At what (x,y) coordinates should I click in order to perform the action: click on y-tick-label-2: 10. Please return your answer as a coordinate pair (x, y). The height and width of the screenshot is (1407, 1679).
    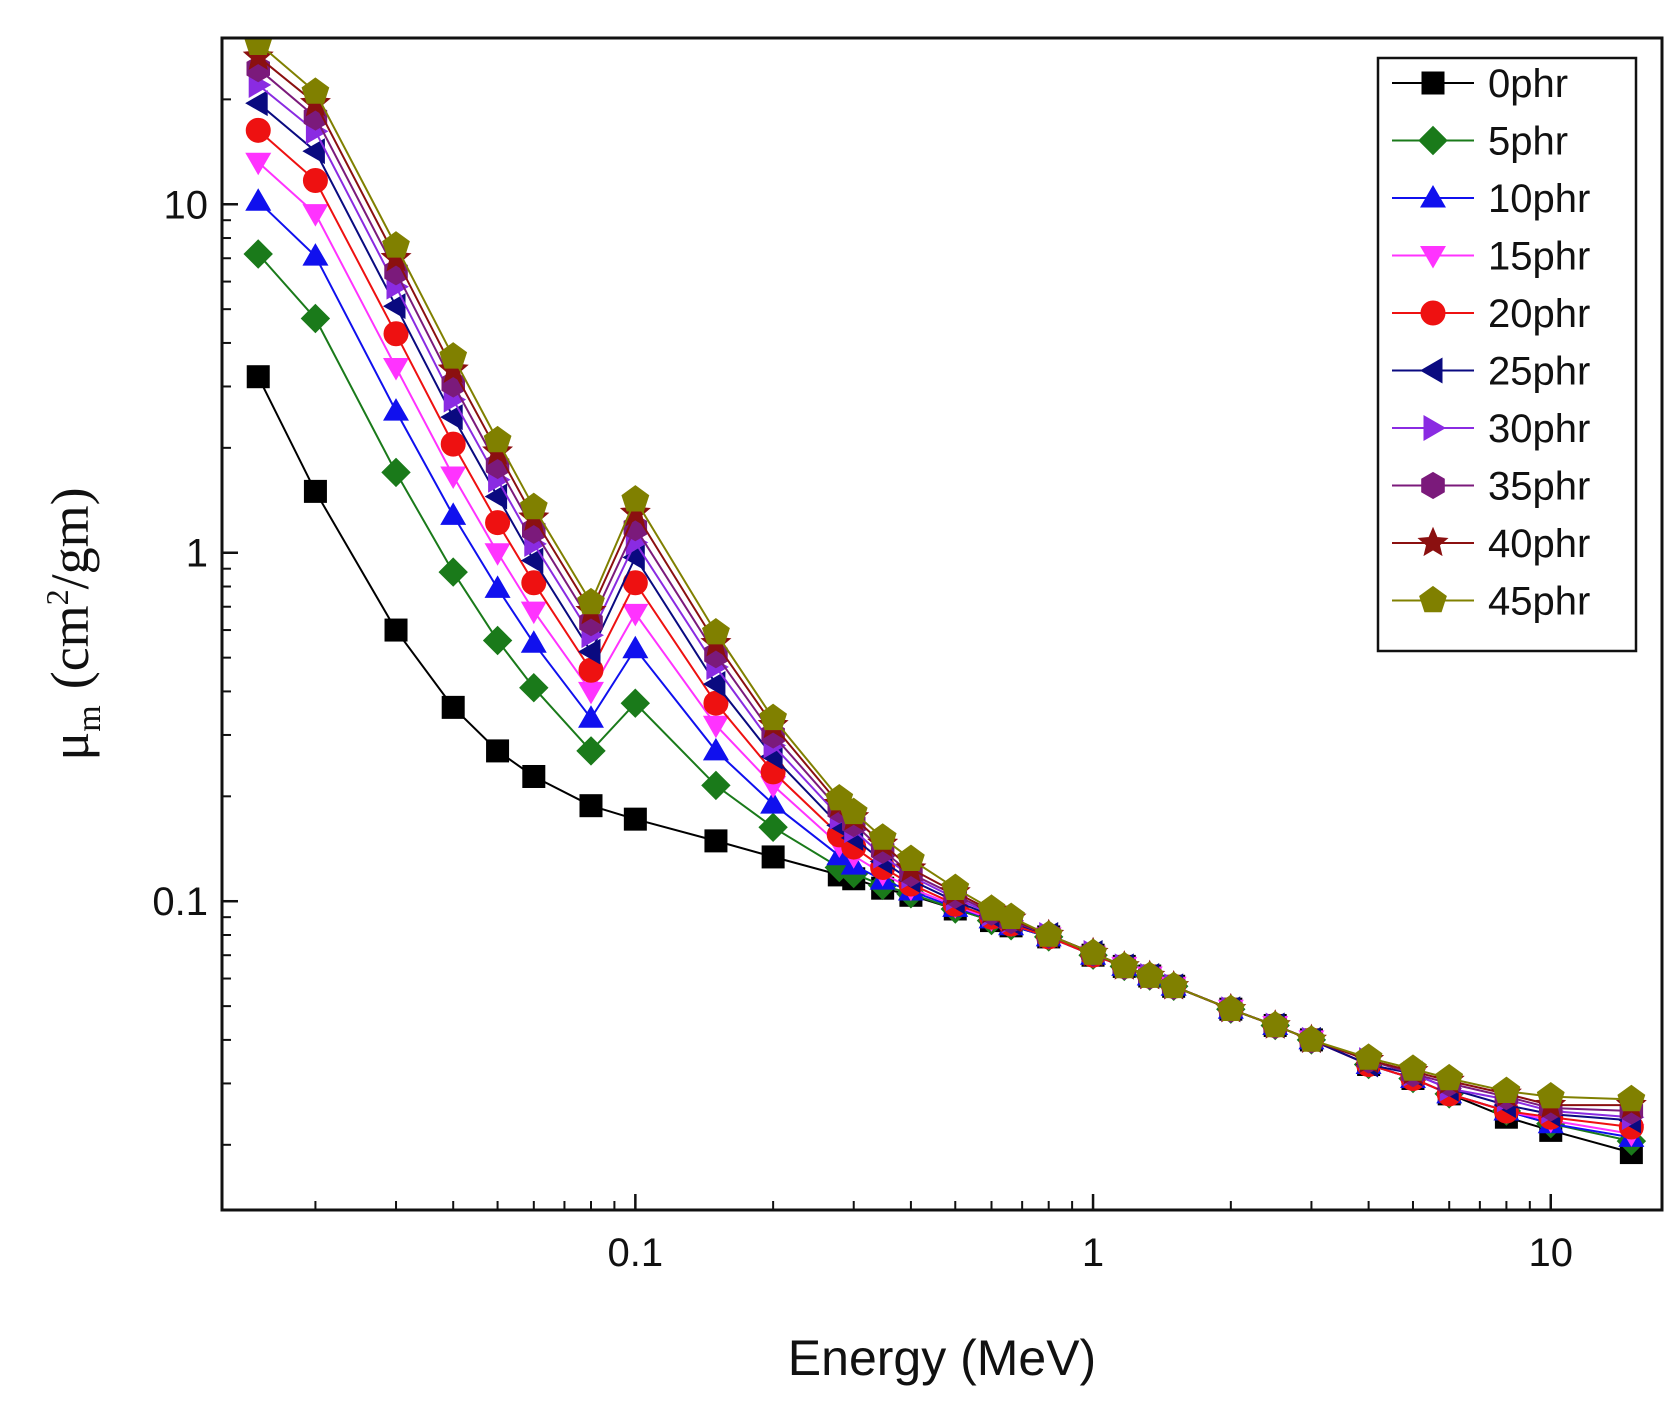
    Looking at the image, I should click on (186, 205).